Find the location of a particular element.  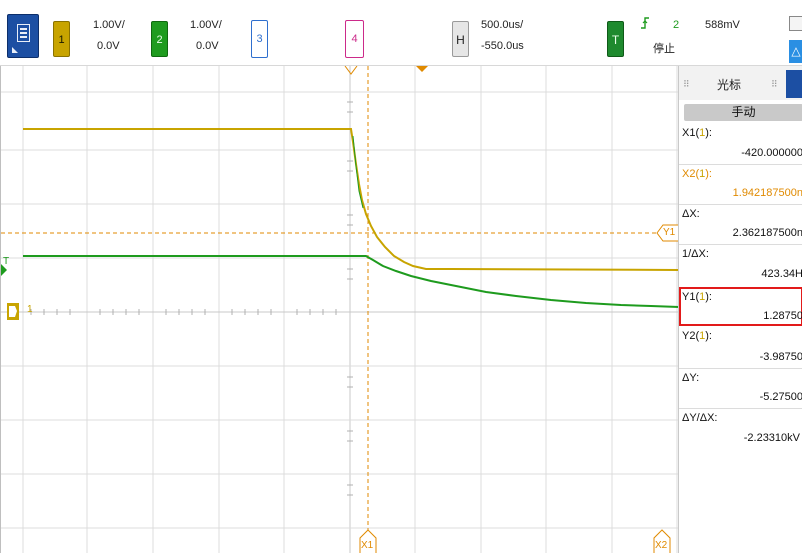

ch1-scale: 1.00V/ is located at coordinates (109, 25).